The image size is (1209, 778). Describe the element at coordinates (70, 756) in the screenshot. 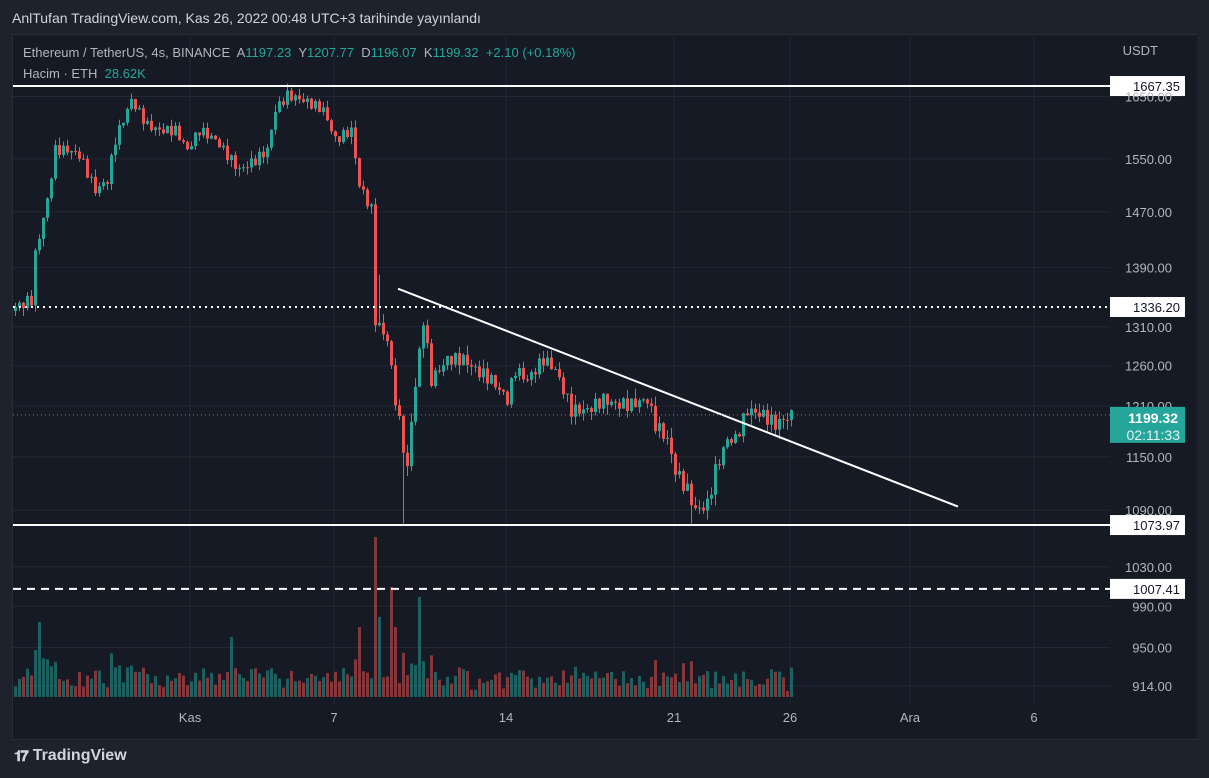

I see `tradingview-logo: 𝟏𝟕 TradingView` at that location.